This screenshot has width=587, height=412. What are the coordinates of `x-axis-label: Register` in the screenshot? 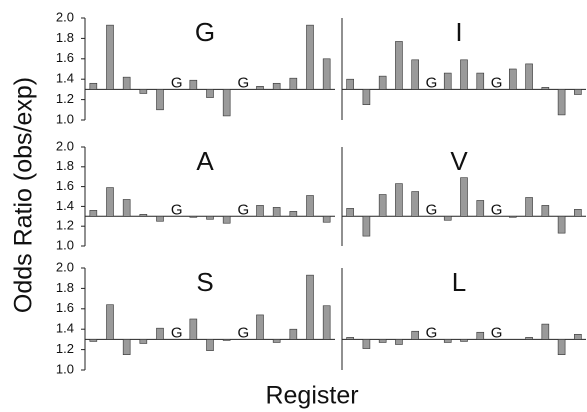 It's located at (311, 396).